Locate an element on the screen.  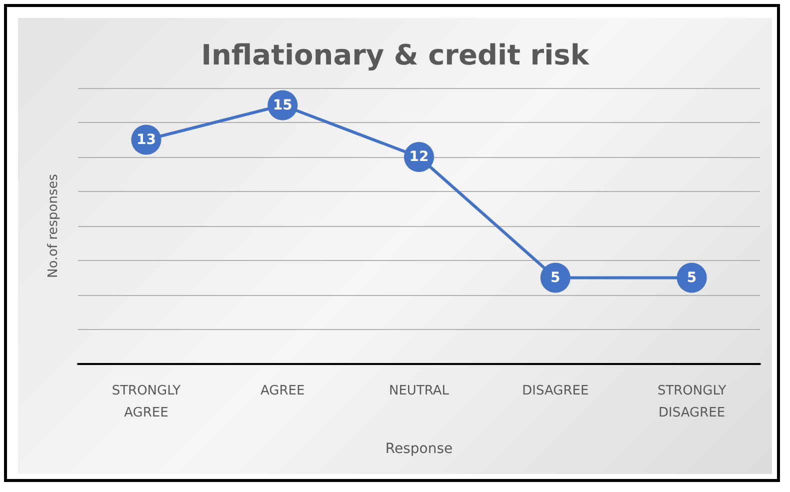
chart-title: Inflationary & credit risk is located at coordinates (395, 55).